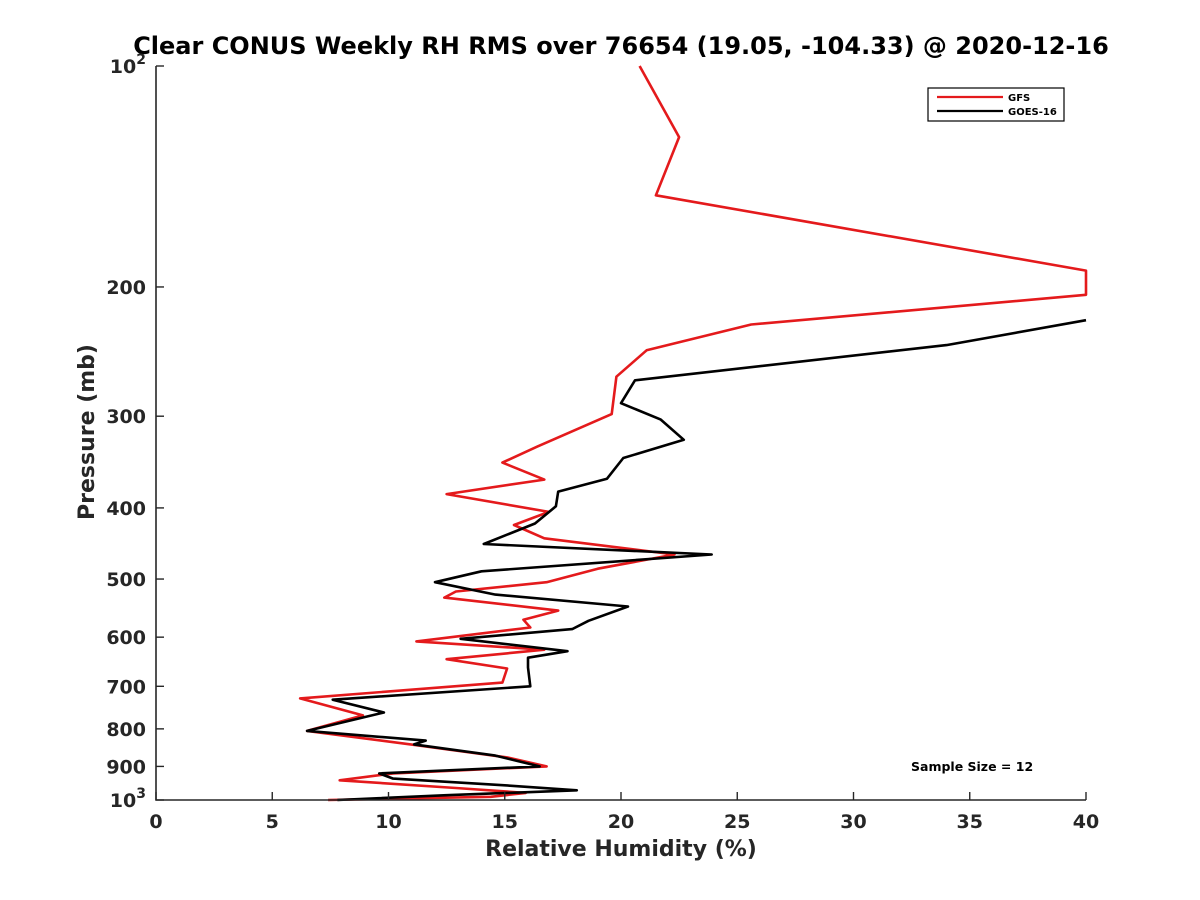 Image resolution: width=1200 pixels, height=900 pixels. Describe the element at coordinates (737, 822) in the screenshot. I see `x-tick-label: 25` at that location.